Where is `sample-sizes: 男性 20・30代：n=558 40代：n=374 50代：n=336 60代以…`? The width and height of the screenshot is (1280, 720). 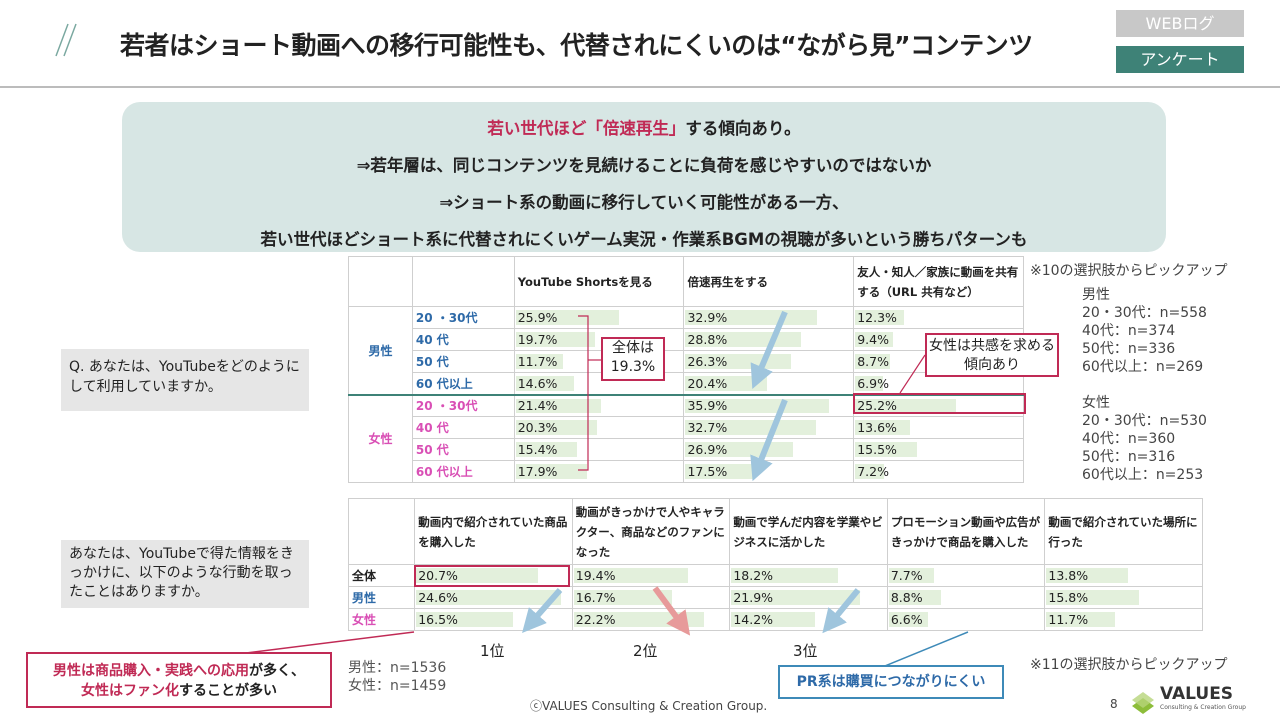 sample-sizes: 男性 20・30代：n=558 40代：n=374 50代：n=336 60代以… is located at coordinates (1144, 385).